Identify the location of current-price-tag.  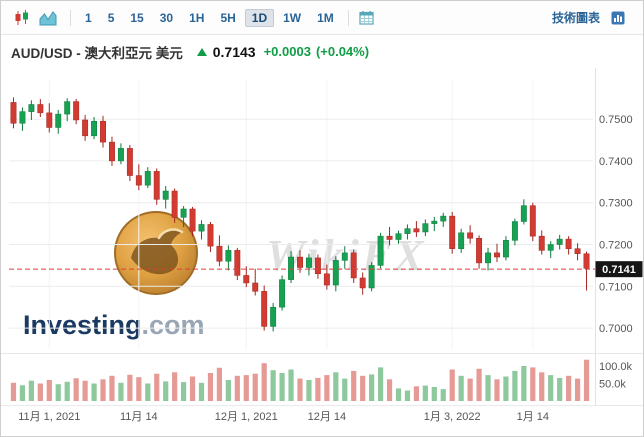
(619, 269).